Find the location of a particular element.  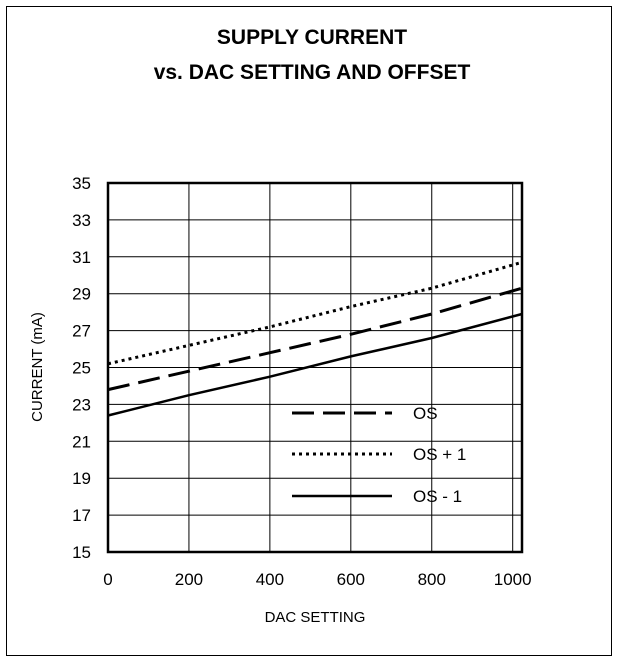

x-tick-label: 0 is located at coordinates (107, 579).